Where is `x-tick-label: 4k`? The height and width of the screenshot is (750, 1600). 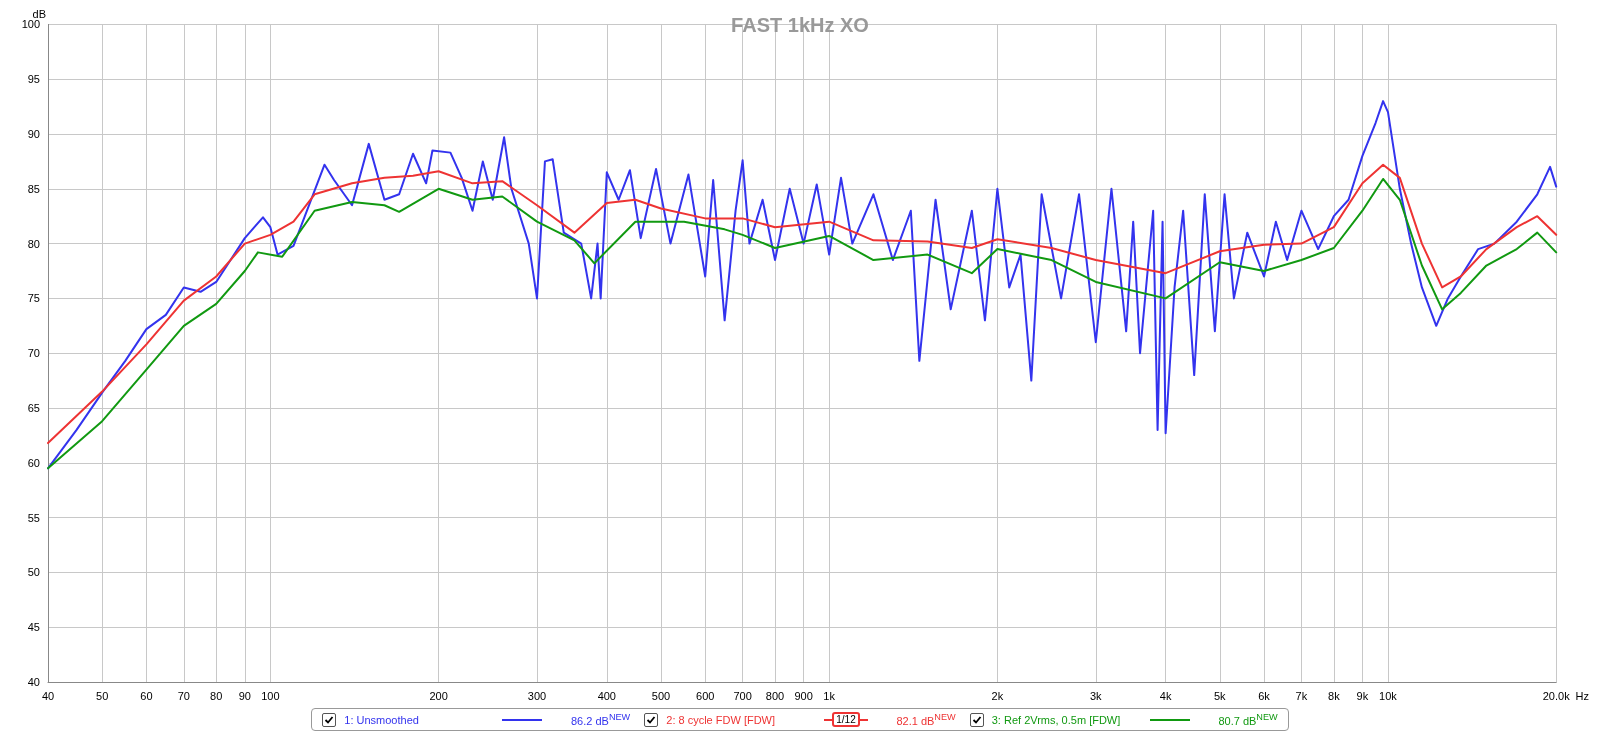 x-tick-label: 4k is located at coordinates (1165, 695).